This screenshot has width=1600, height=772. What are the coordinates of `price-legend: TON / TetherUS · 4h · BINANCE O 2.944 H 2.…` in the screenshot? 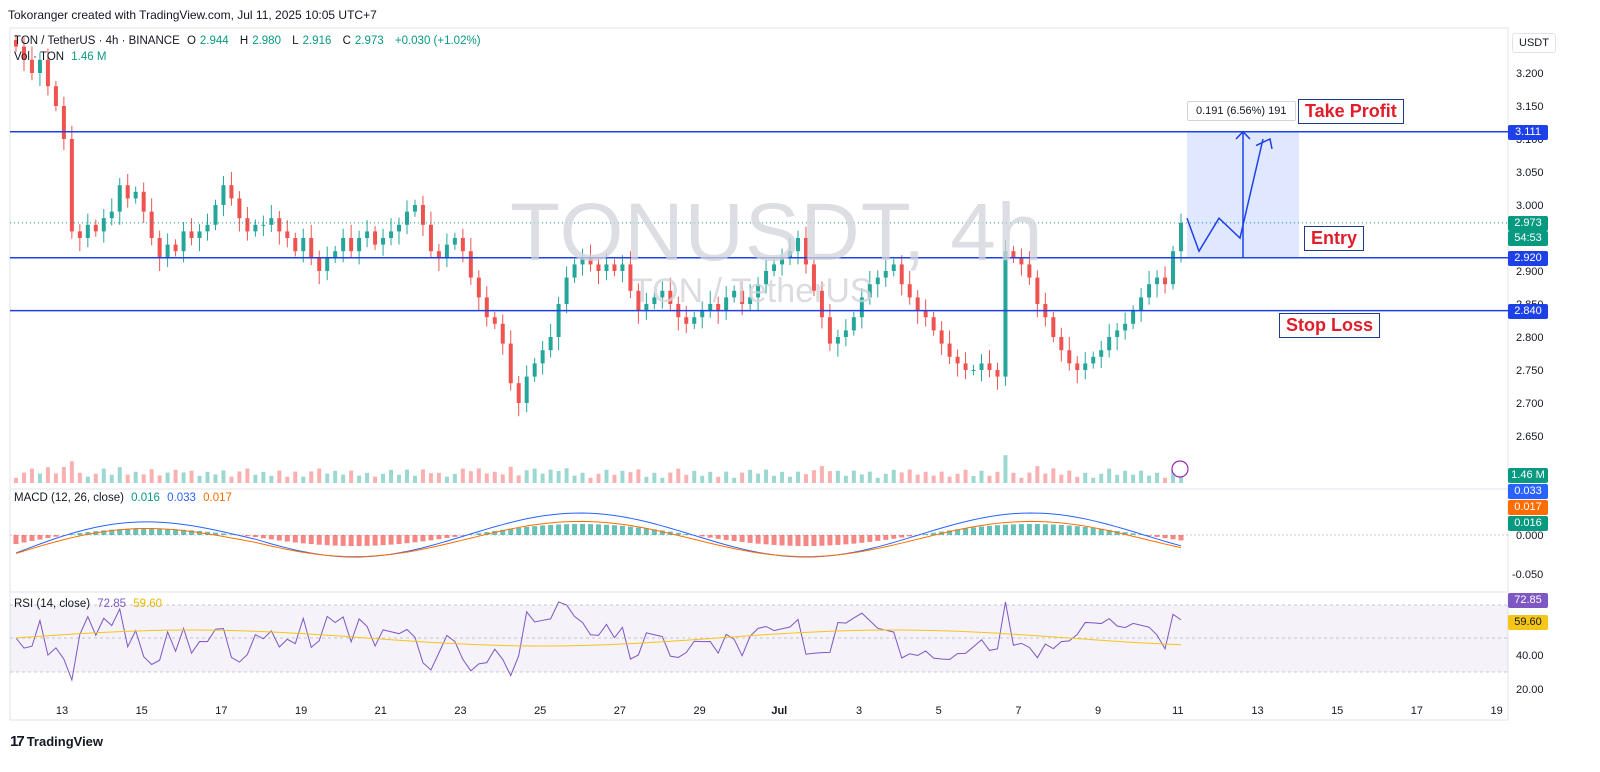 It's located at (247, 41).